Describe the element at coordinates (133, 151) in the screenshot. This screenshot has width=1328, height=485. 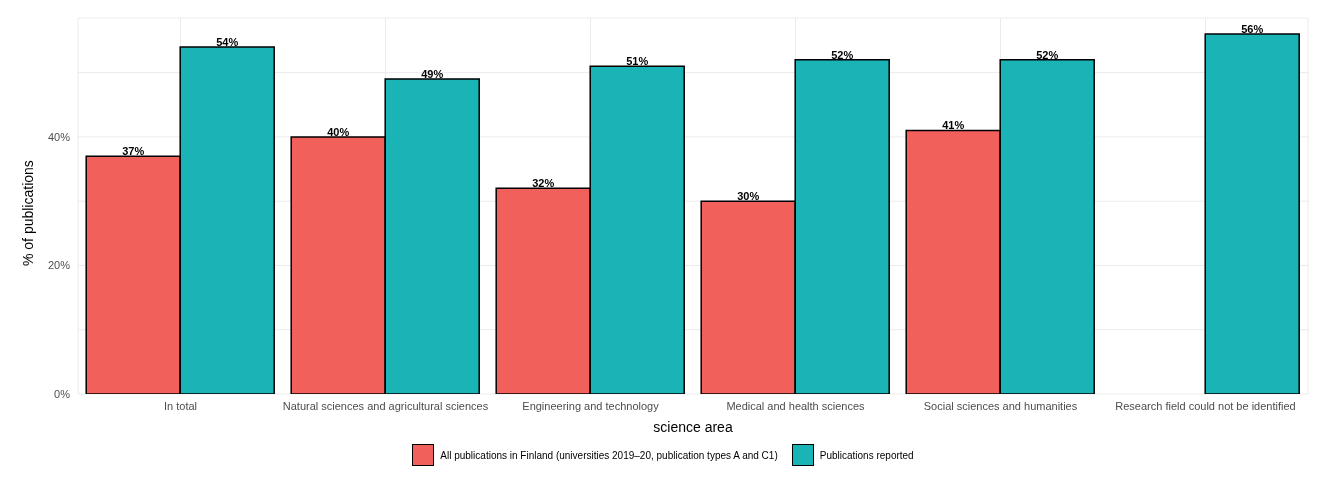
I see `data-label: 37%` at that location.